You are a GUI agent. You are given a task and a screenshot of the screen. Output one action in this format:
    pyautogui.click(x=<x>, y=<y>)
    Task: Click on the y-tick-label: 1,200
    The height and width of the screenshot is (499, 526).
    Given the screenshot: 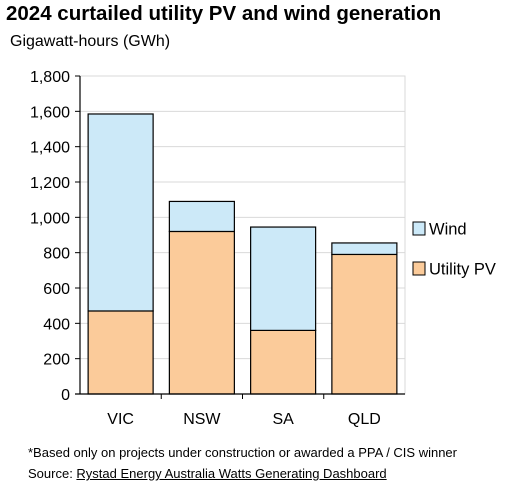 What is the action you would take?
    pyautogui.click(x=50, y=183)
    